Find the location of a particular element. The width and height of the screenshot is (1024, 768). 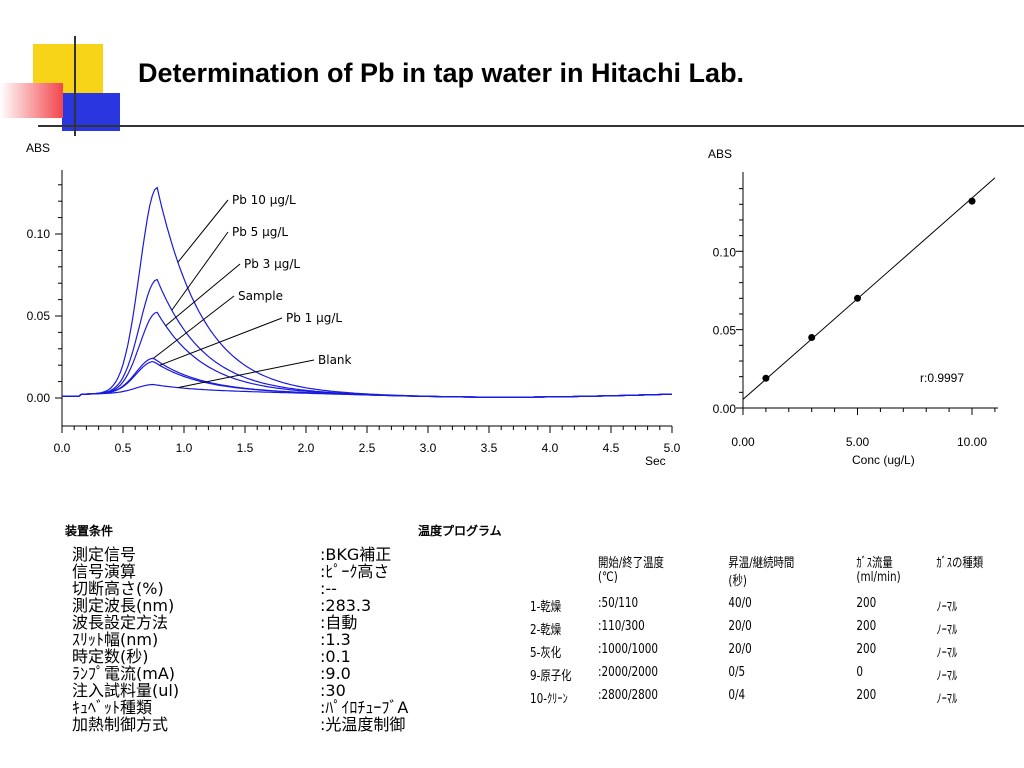

condition-value: :9.0 is located at coordinates (335, 673).